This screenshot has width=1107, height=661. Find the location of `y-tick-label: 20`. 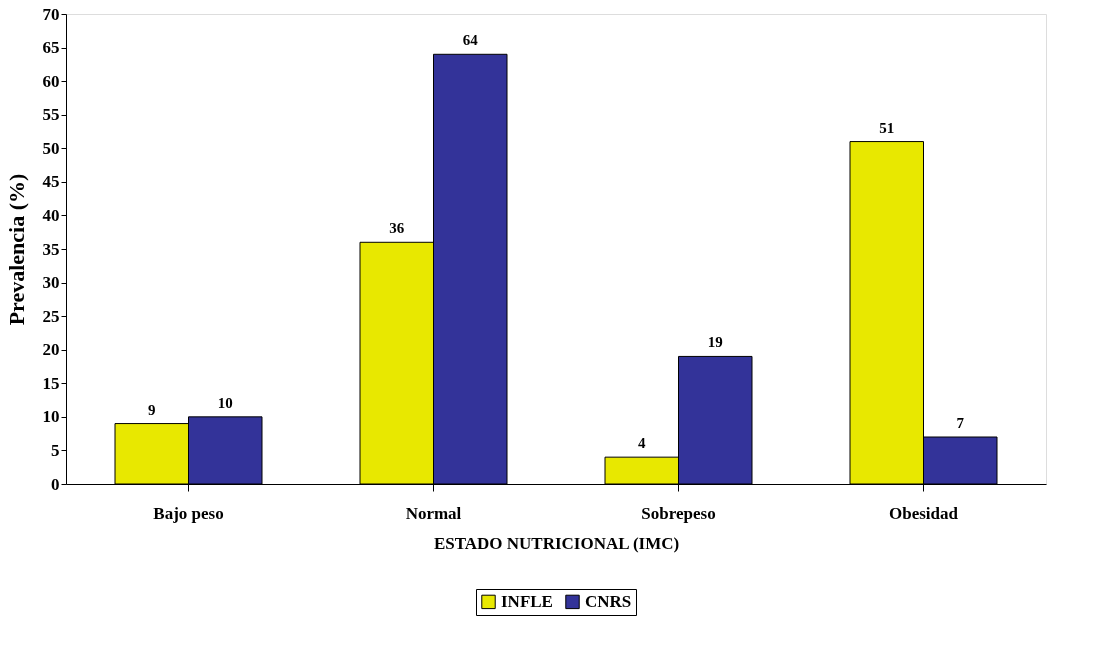

y-tick-label: 20 is located at coordinates (51, 350).